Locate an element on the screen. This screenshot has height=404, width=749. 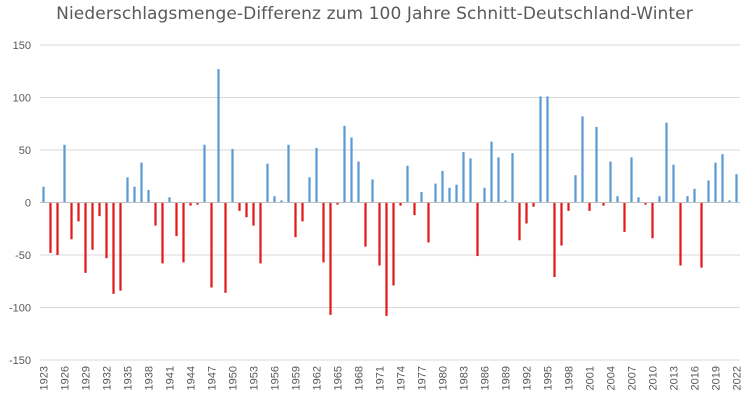
bar-1986 is located at coordinates (484, 195).